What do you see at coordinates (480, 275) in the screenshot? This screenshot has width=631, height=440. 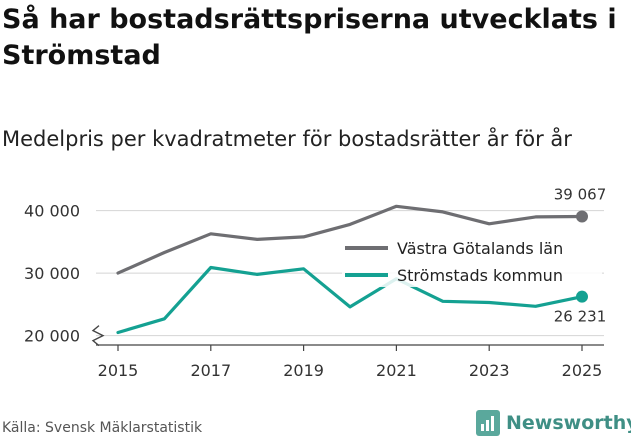 I see `legend-label-2: Strömstads kommun` at bounding box center [480, 275].